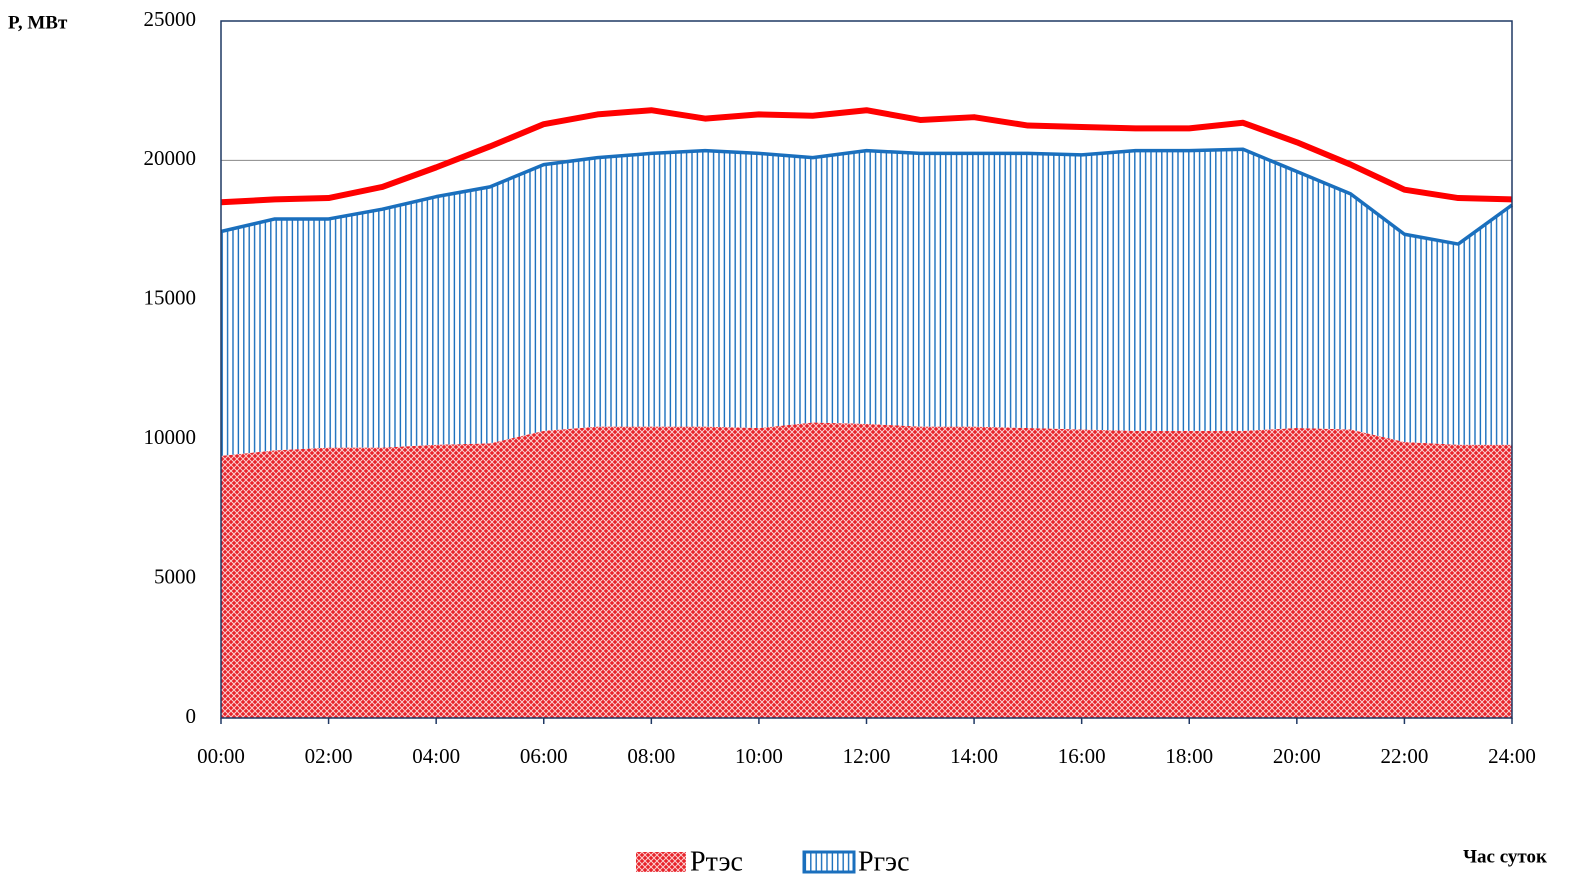 Image resolution: width=1575 pixels, height=882 pixels. I want to click on y-tick-label: 5000, so click(175, 576).